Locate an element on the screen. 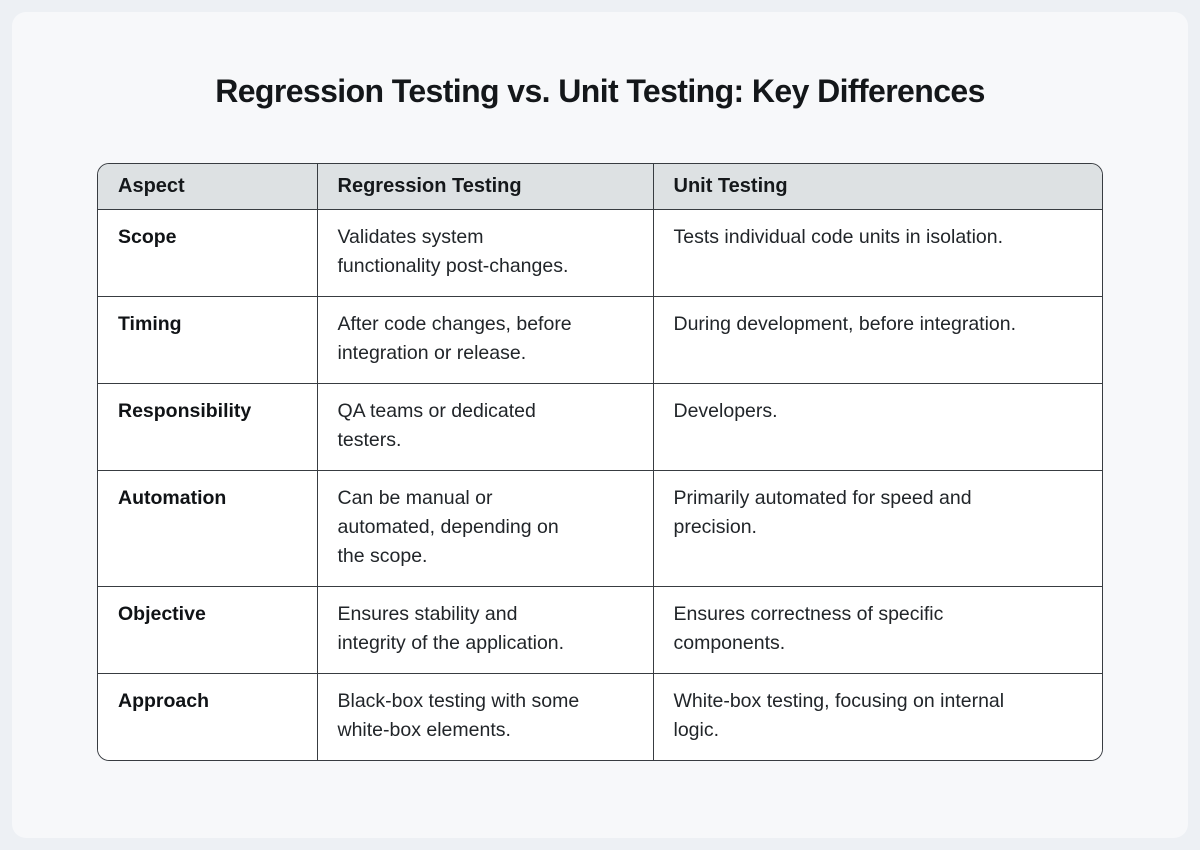 The height and width of the screenshot is (850, 1200). row-label: Responsibility is located at coordinates (208, 427).